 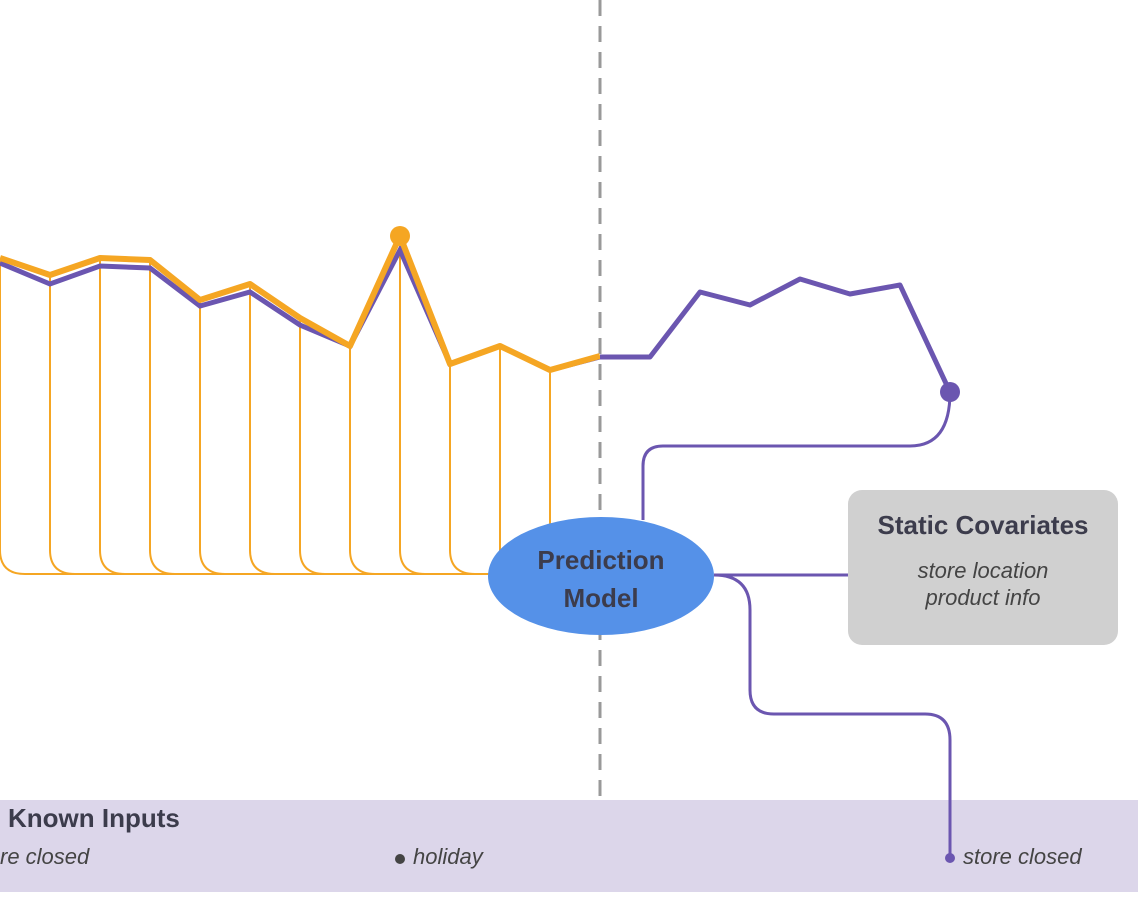 What do you see at coordinates (1022, 856) in the screenshot?
I see `band-item: store closed` at bounding box center [1022, 856].